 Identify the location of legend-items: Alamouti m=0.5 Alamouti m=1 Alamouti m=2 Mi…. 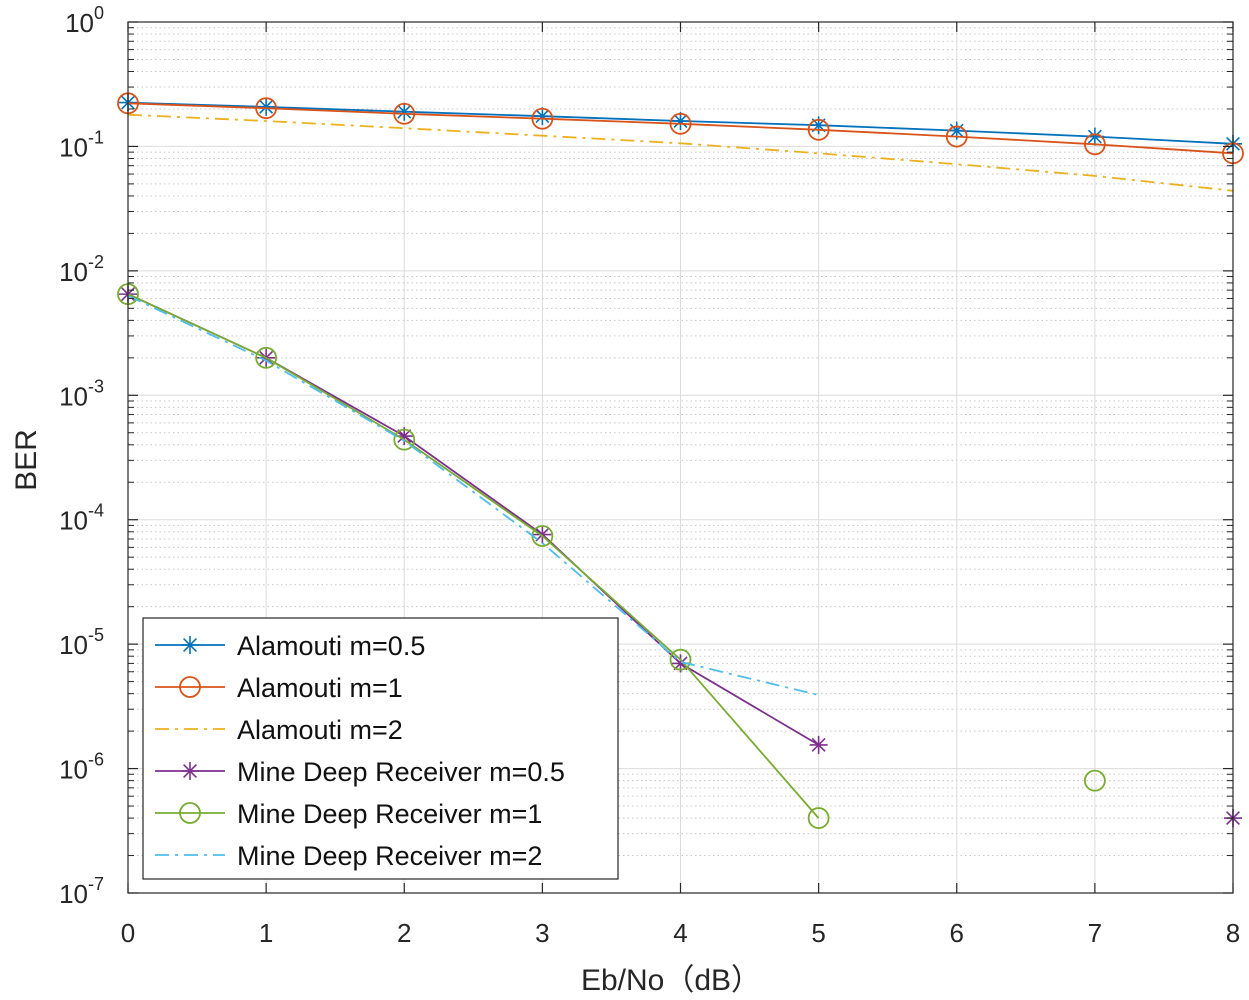
(360, 751).